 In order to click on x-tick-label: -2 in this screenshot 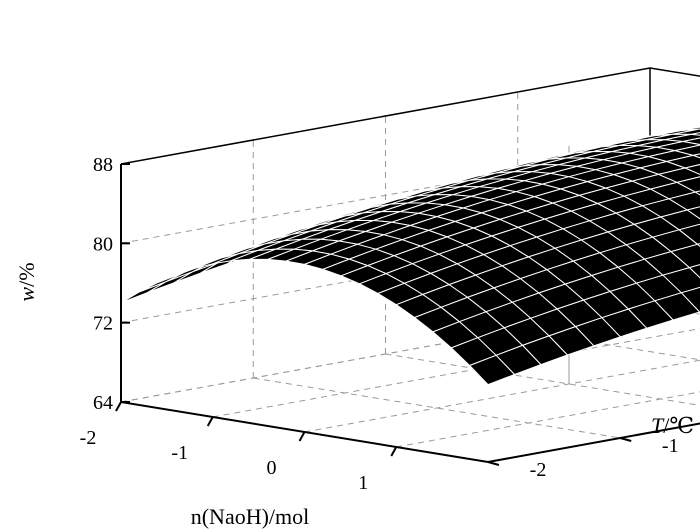, I will do `click(88, 438)`.